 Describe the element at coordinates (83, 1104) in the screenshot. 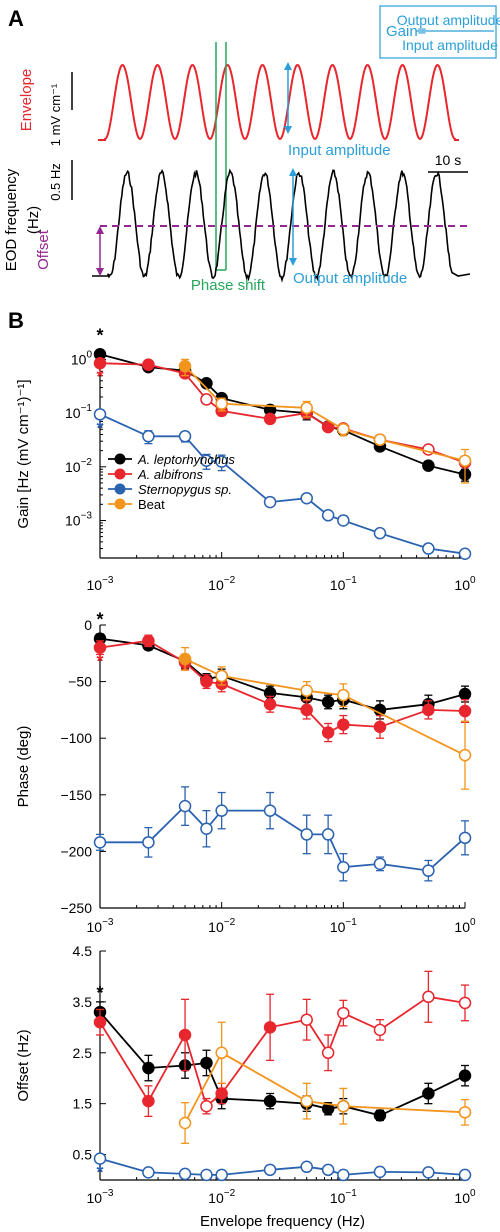

I see `y-tick-label: 1.5` at that location.